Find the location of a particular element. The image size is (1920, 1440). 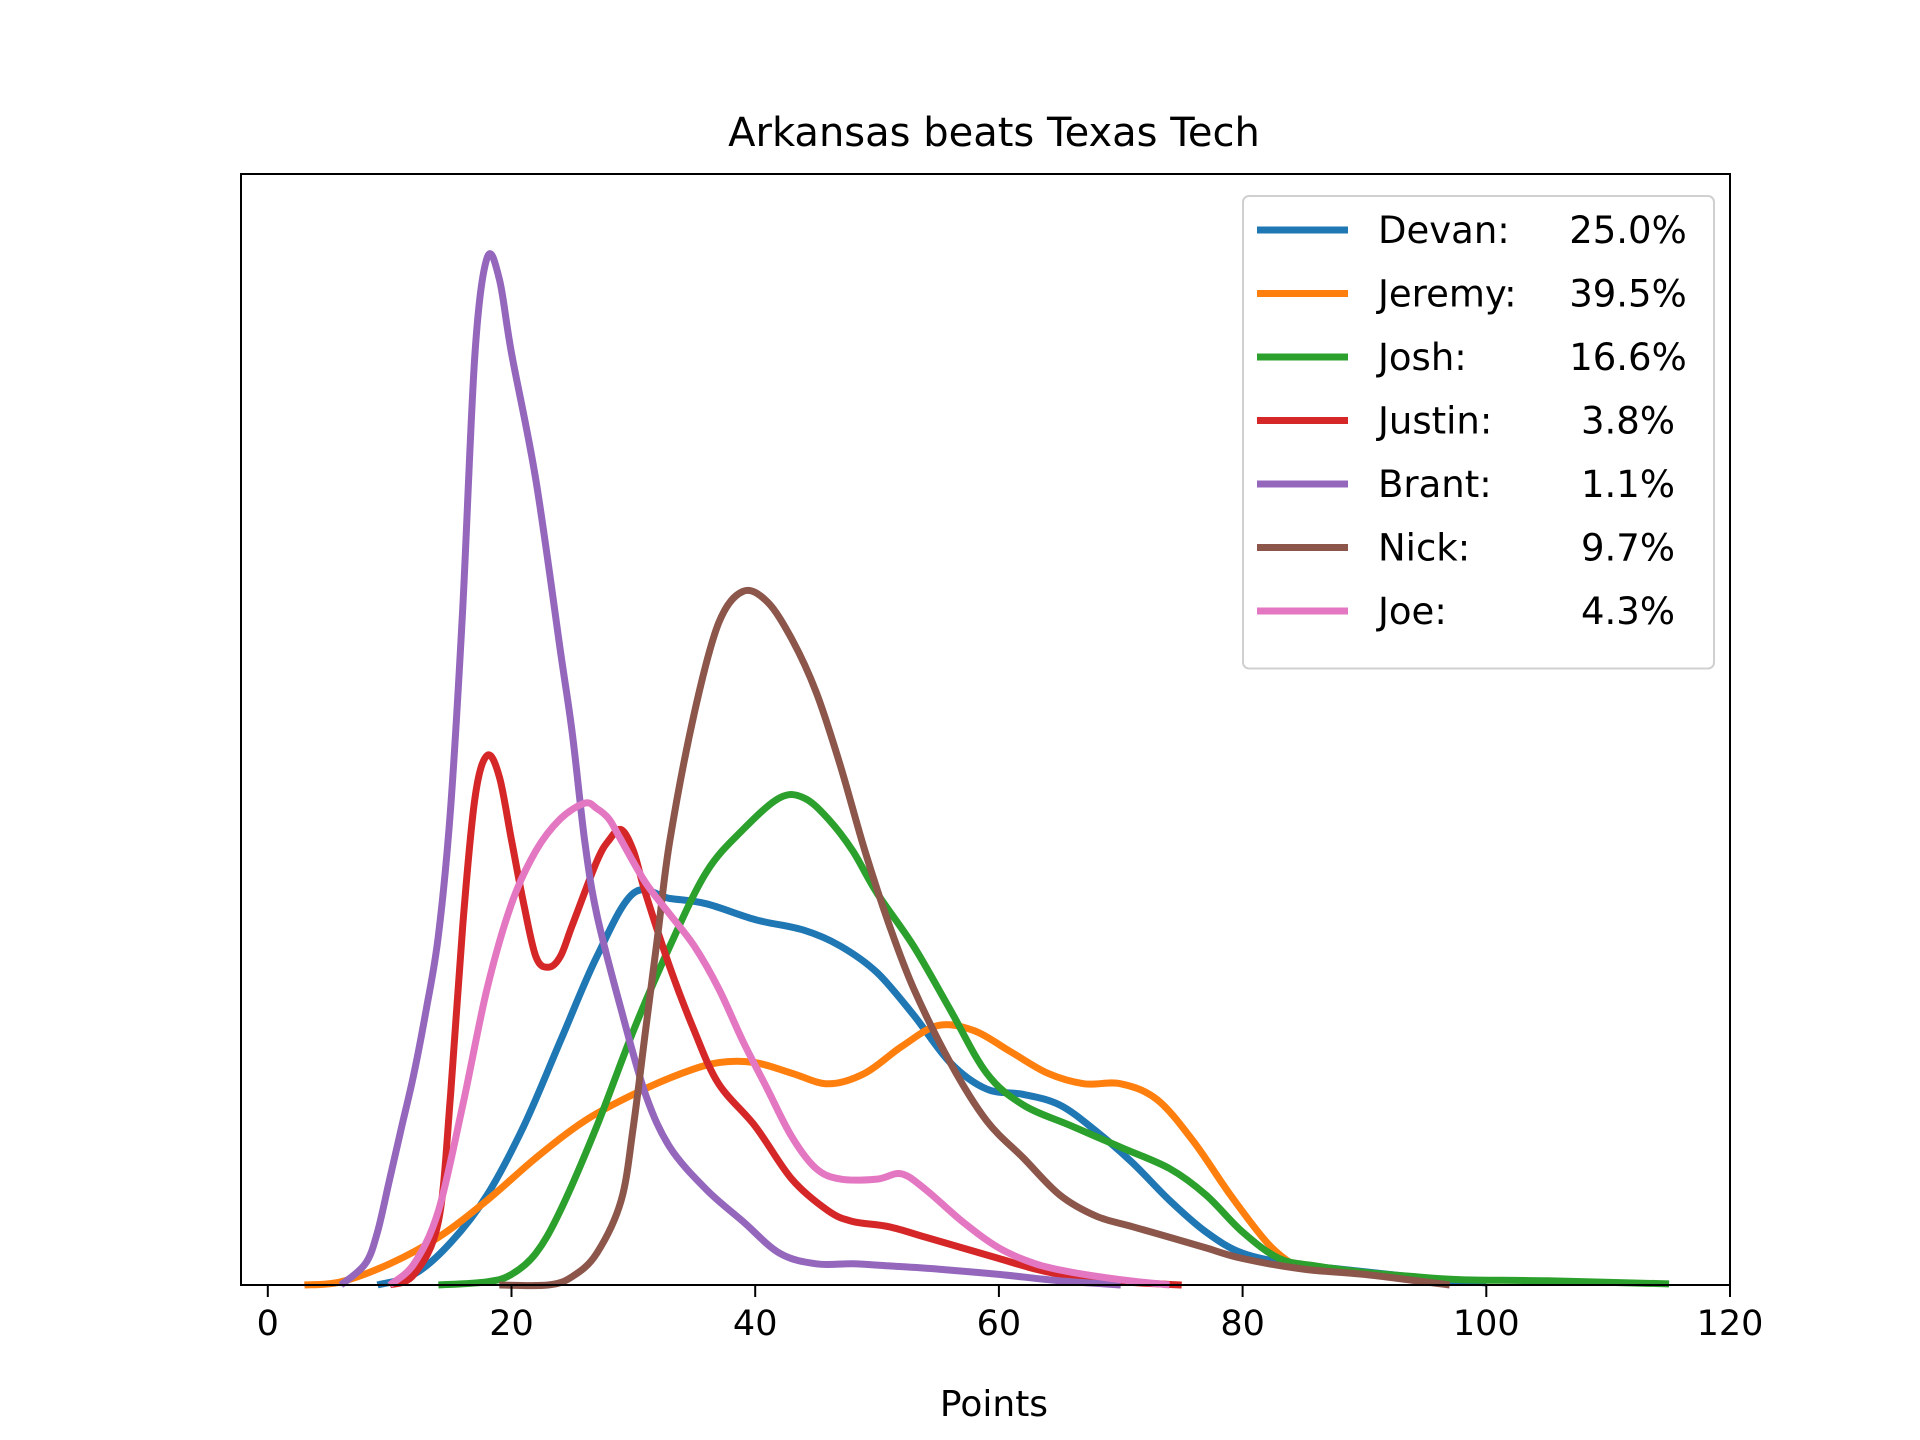

x-tick-label: 40 is located at coordinates (755, 1324).